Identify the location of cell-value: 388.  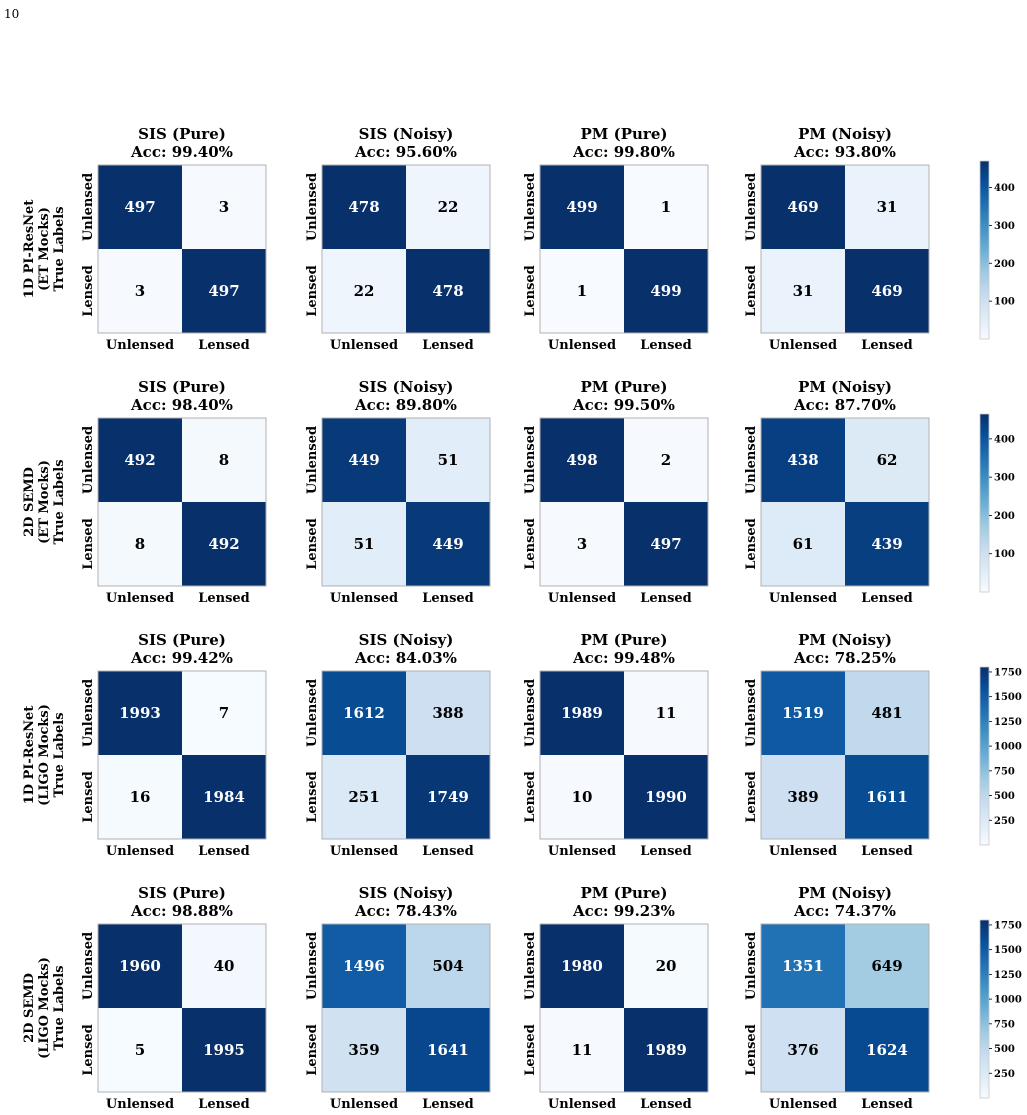
(447, 713).